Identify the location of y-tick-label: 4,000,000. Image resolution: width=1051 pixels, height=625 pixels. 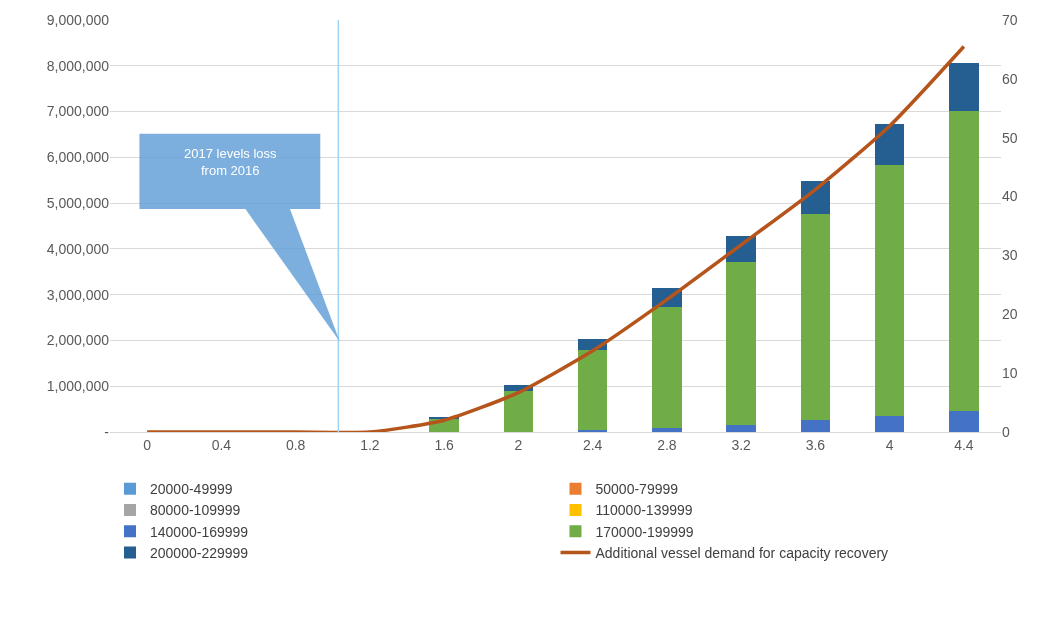
(78, 248).